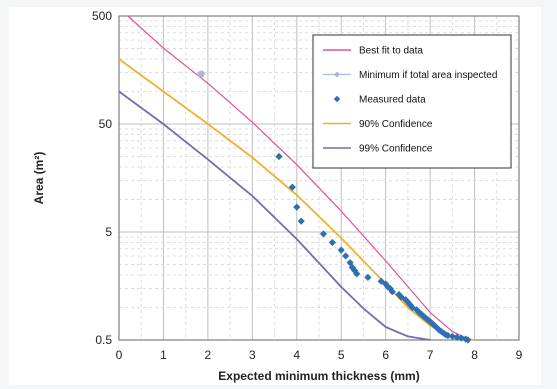 The width and height of the screenshot is (557, 389). I want to click on x-tick-label: 1, so click(163, 355).